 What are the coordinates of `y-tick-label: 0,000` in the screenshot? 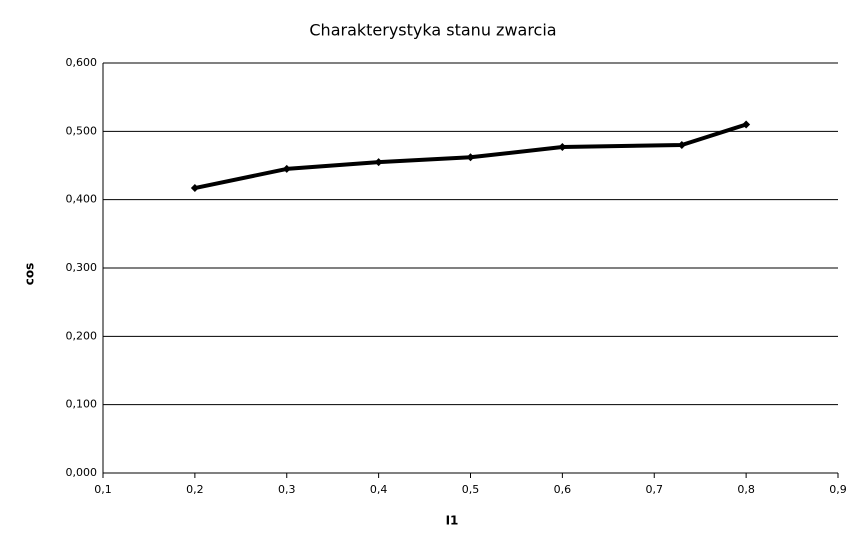 It's located at (82, 472).